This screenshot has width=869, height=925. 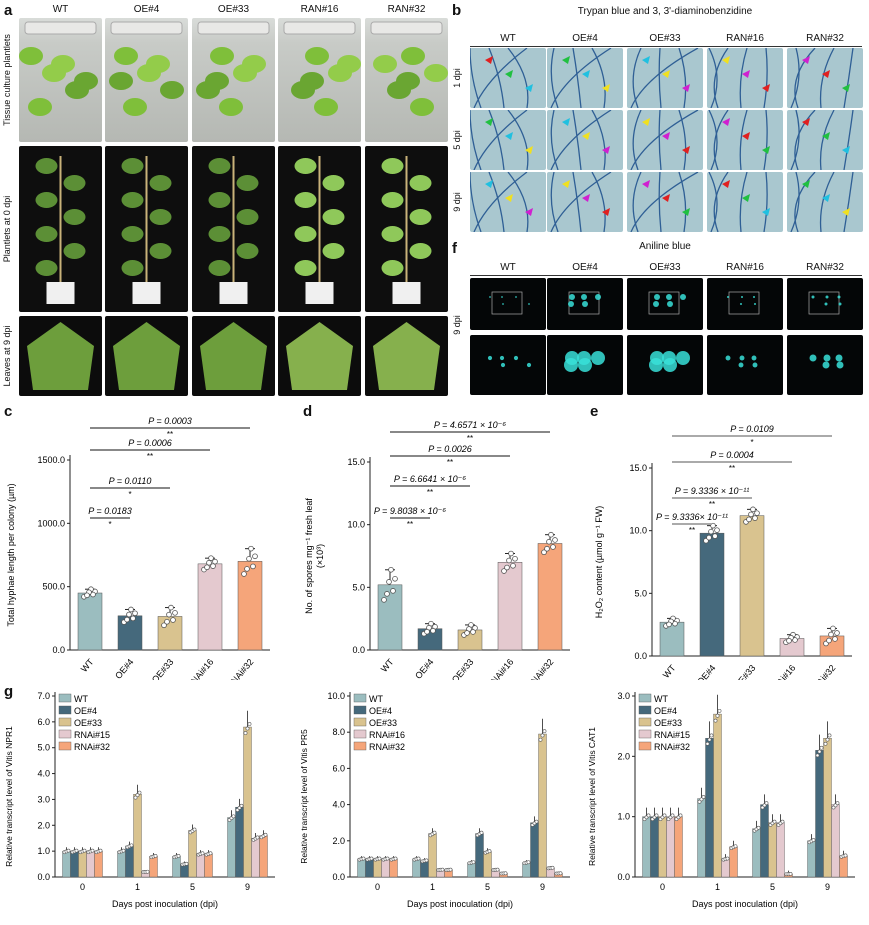 What do you see at coordinates (638, 468) in the screenshot?
I see `y-tick-label: 15.0` at bounding box center [638, 468].